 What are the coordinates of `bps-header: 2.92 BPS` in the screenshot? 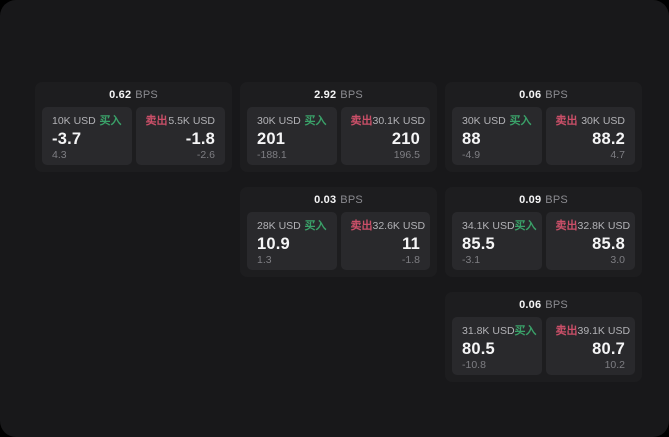 It's located at (338, 94).